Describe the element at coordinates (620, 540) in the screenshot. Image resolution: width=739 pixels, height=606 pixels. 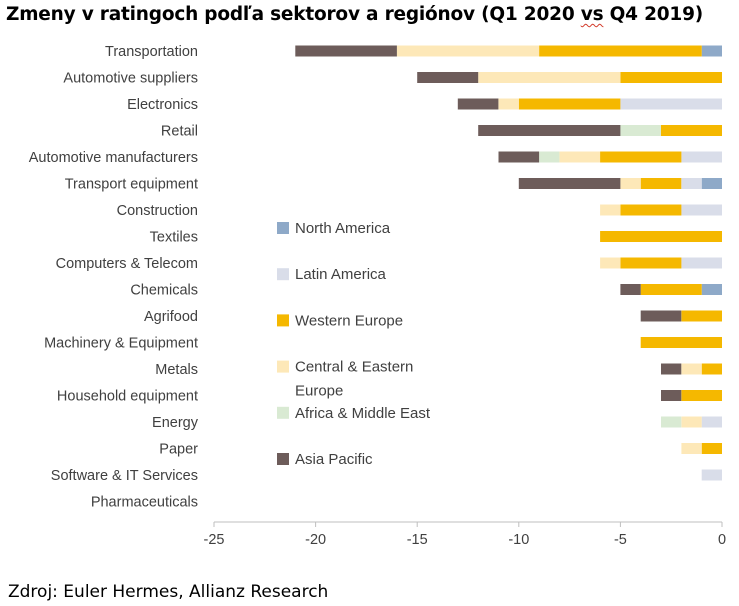
I see `x-tick-label: -5` at that location.